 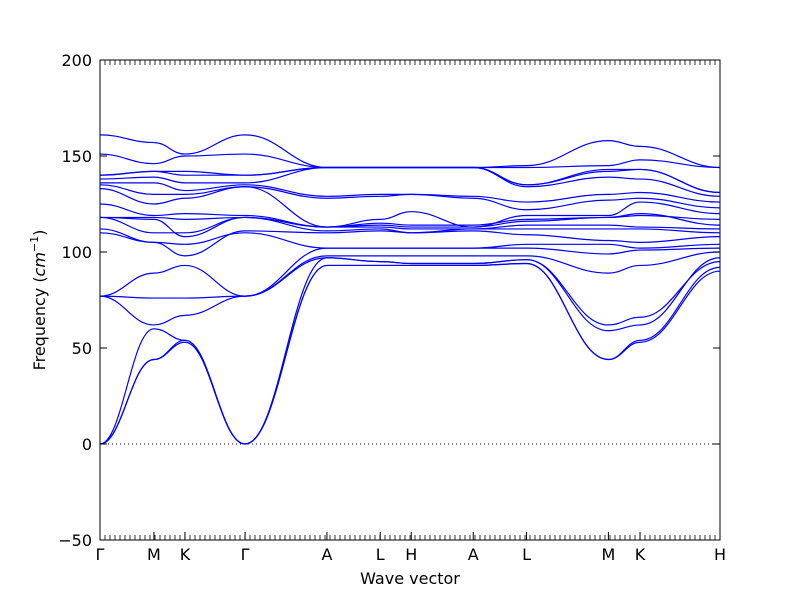 I want to click on y-tick-label: 100, so click(x=76, y=252).